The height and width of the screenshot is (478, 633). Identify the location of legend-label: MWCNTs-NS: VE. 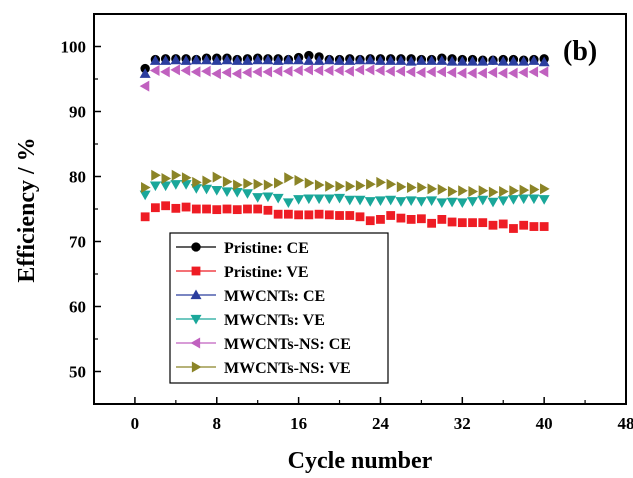
(287, 368).